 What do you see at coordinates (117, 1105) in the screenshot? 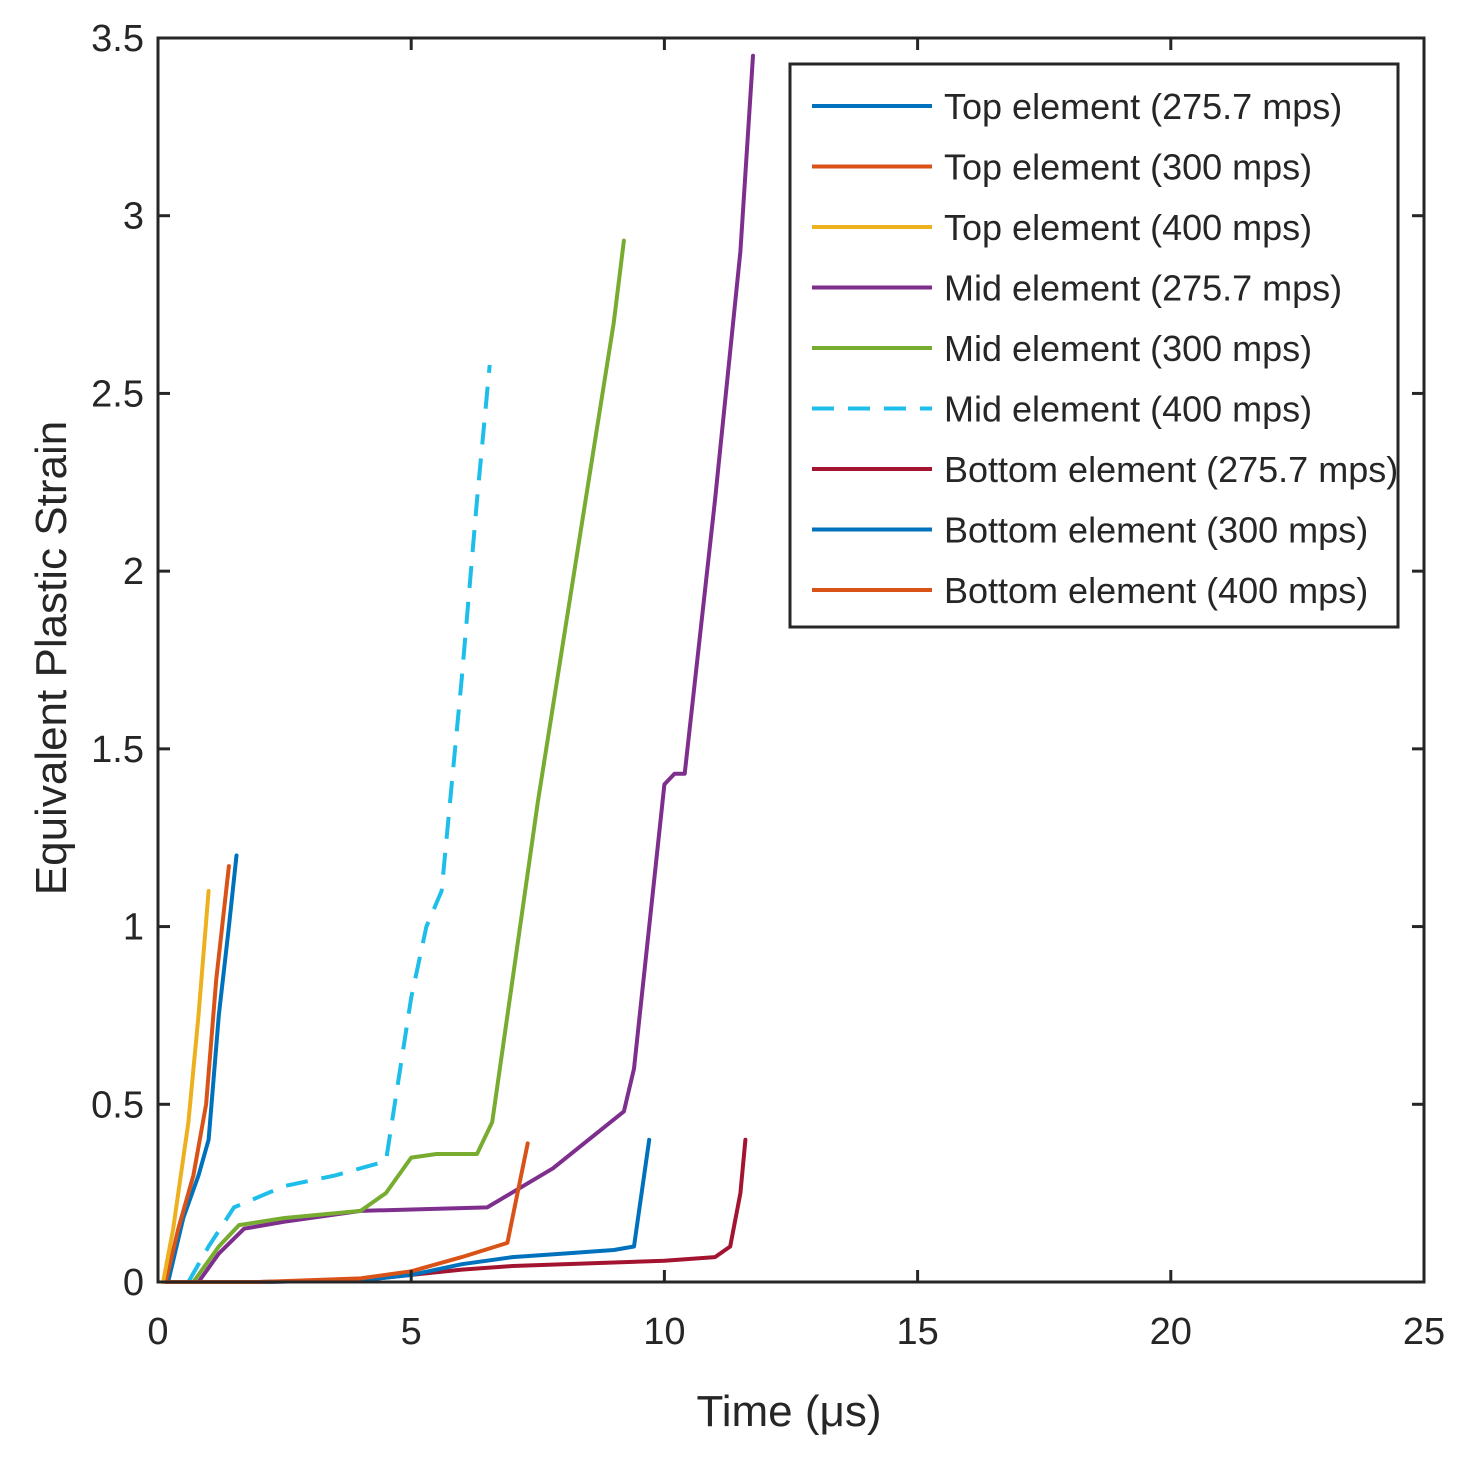
I see `y-tick-label: 0.5` at bounding box center [117, 1105].